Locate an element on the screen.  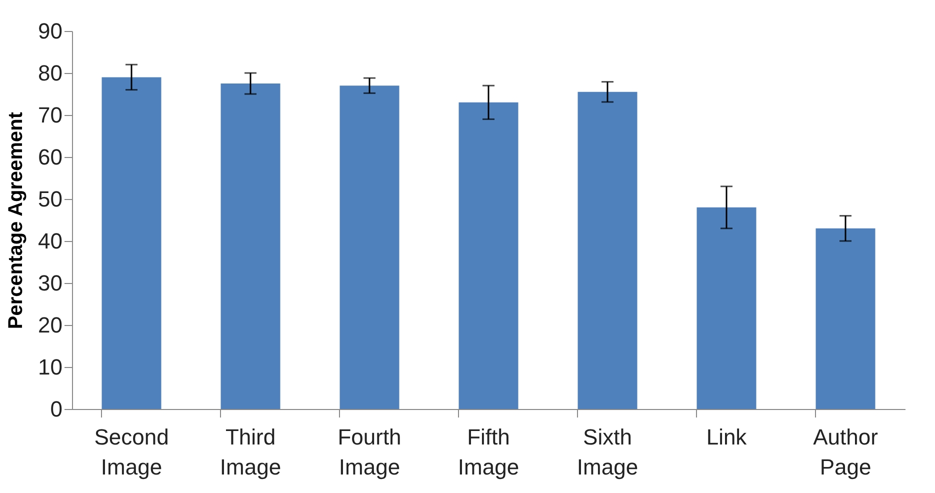
x-tick-label: Fourth Image is located at coordinates (370, 452).